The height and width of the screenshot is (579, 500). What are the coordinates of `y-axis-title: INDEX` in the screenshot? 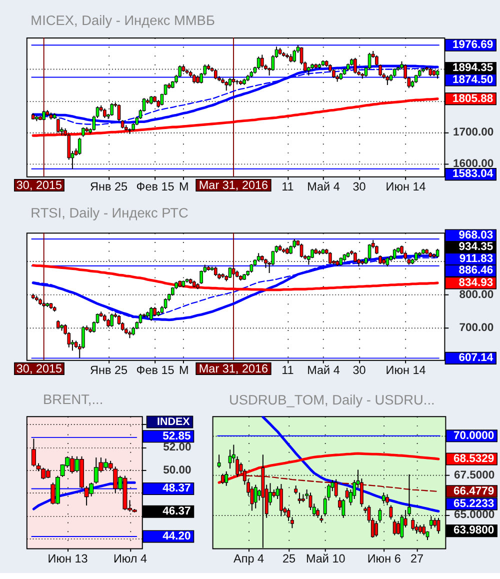 It's located at (173, 422).